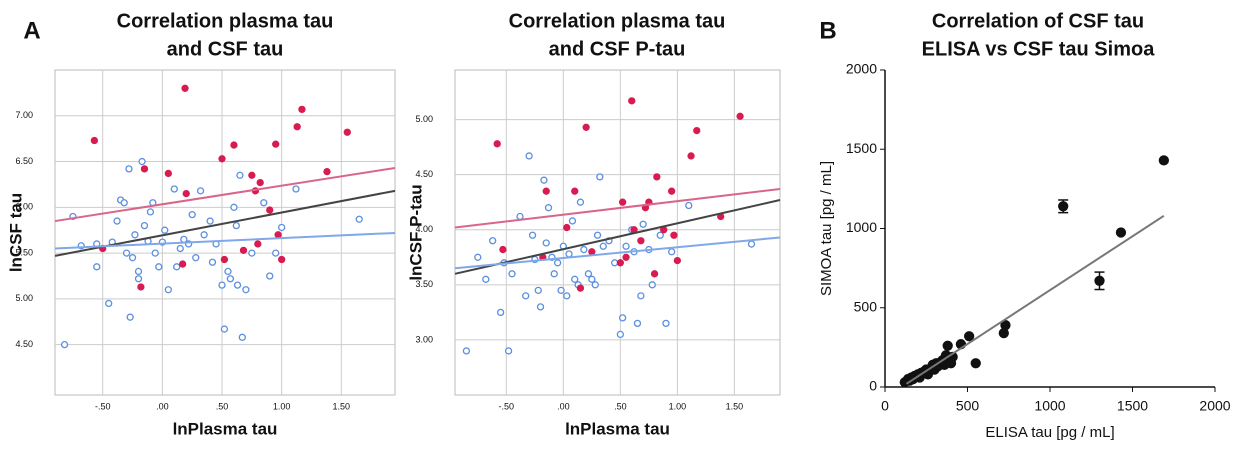 The width and height of the screenshot is (1250, 455). I want to click on panel-label: A, so click(31, 30).